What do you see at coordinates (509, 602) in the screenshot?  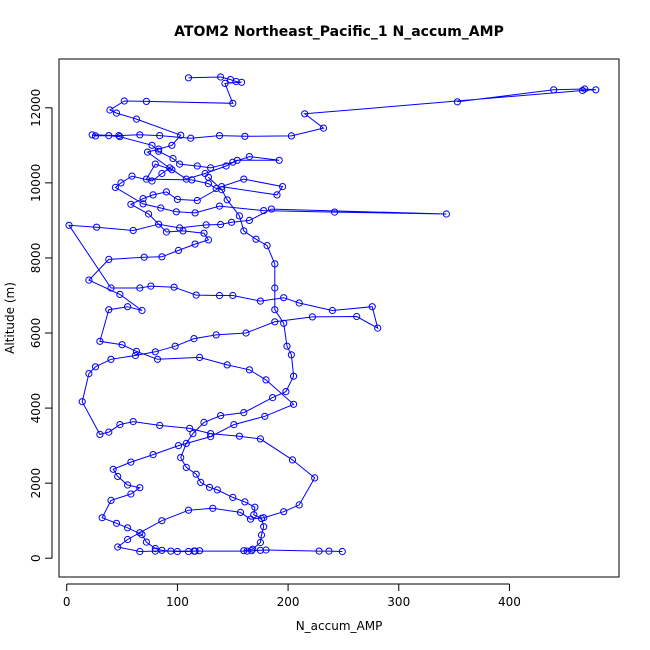 I see `x-tick-label: 400` at bounding box center [509, 602].